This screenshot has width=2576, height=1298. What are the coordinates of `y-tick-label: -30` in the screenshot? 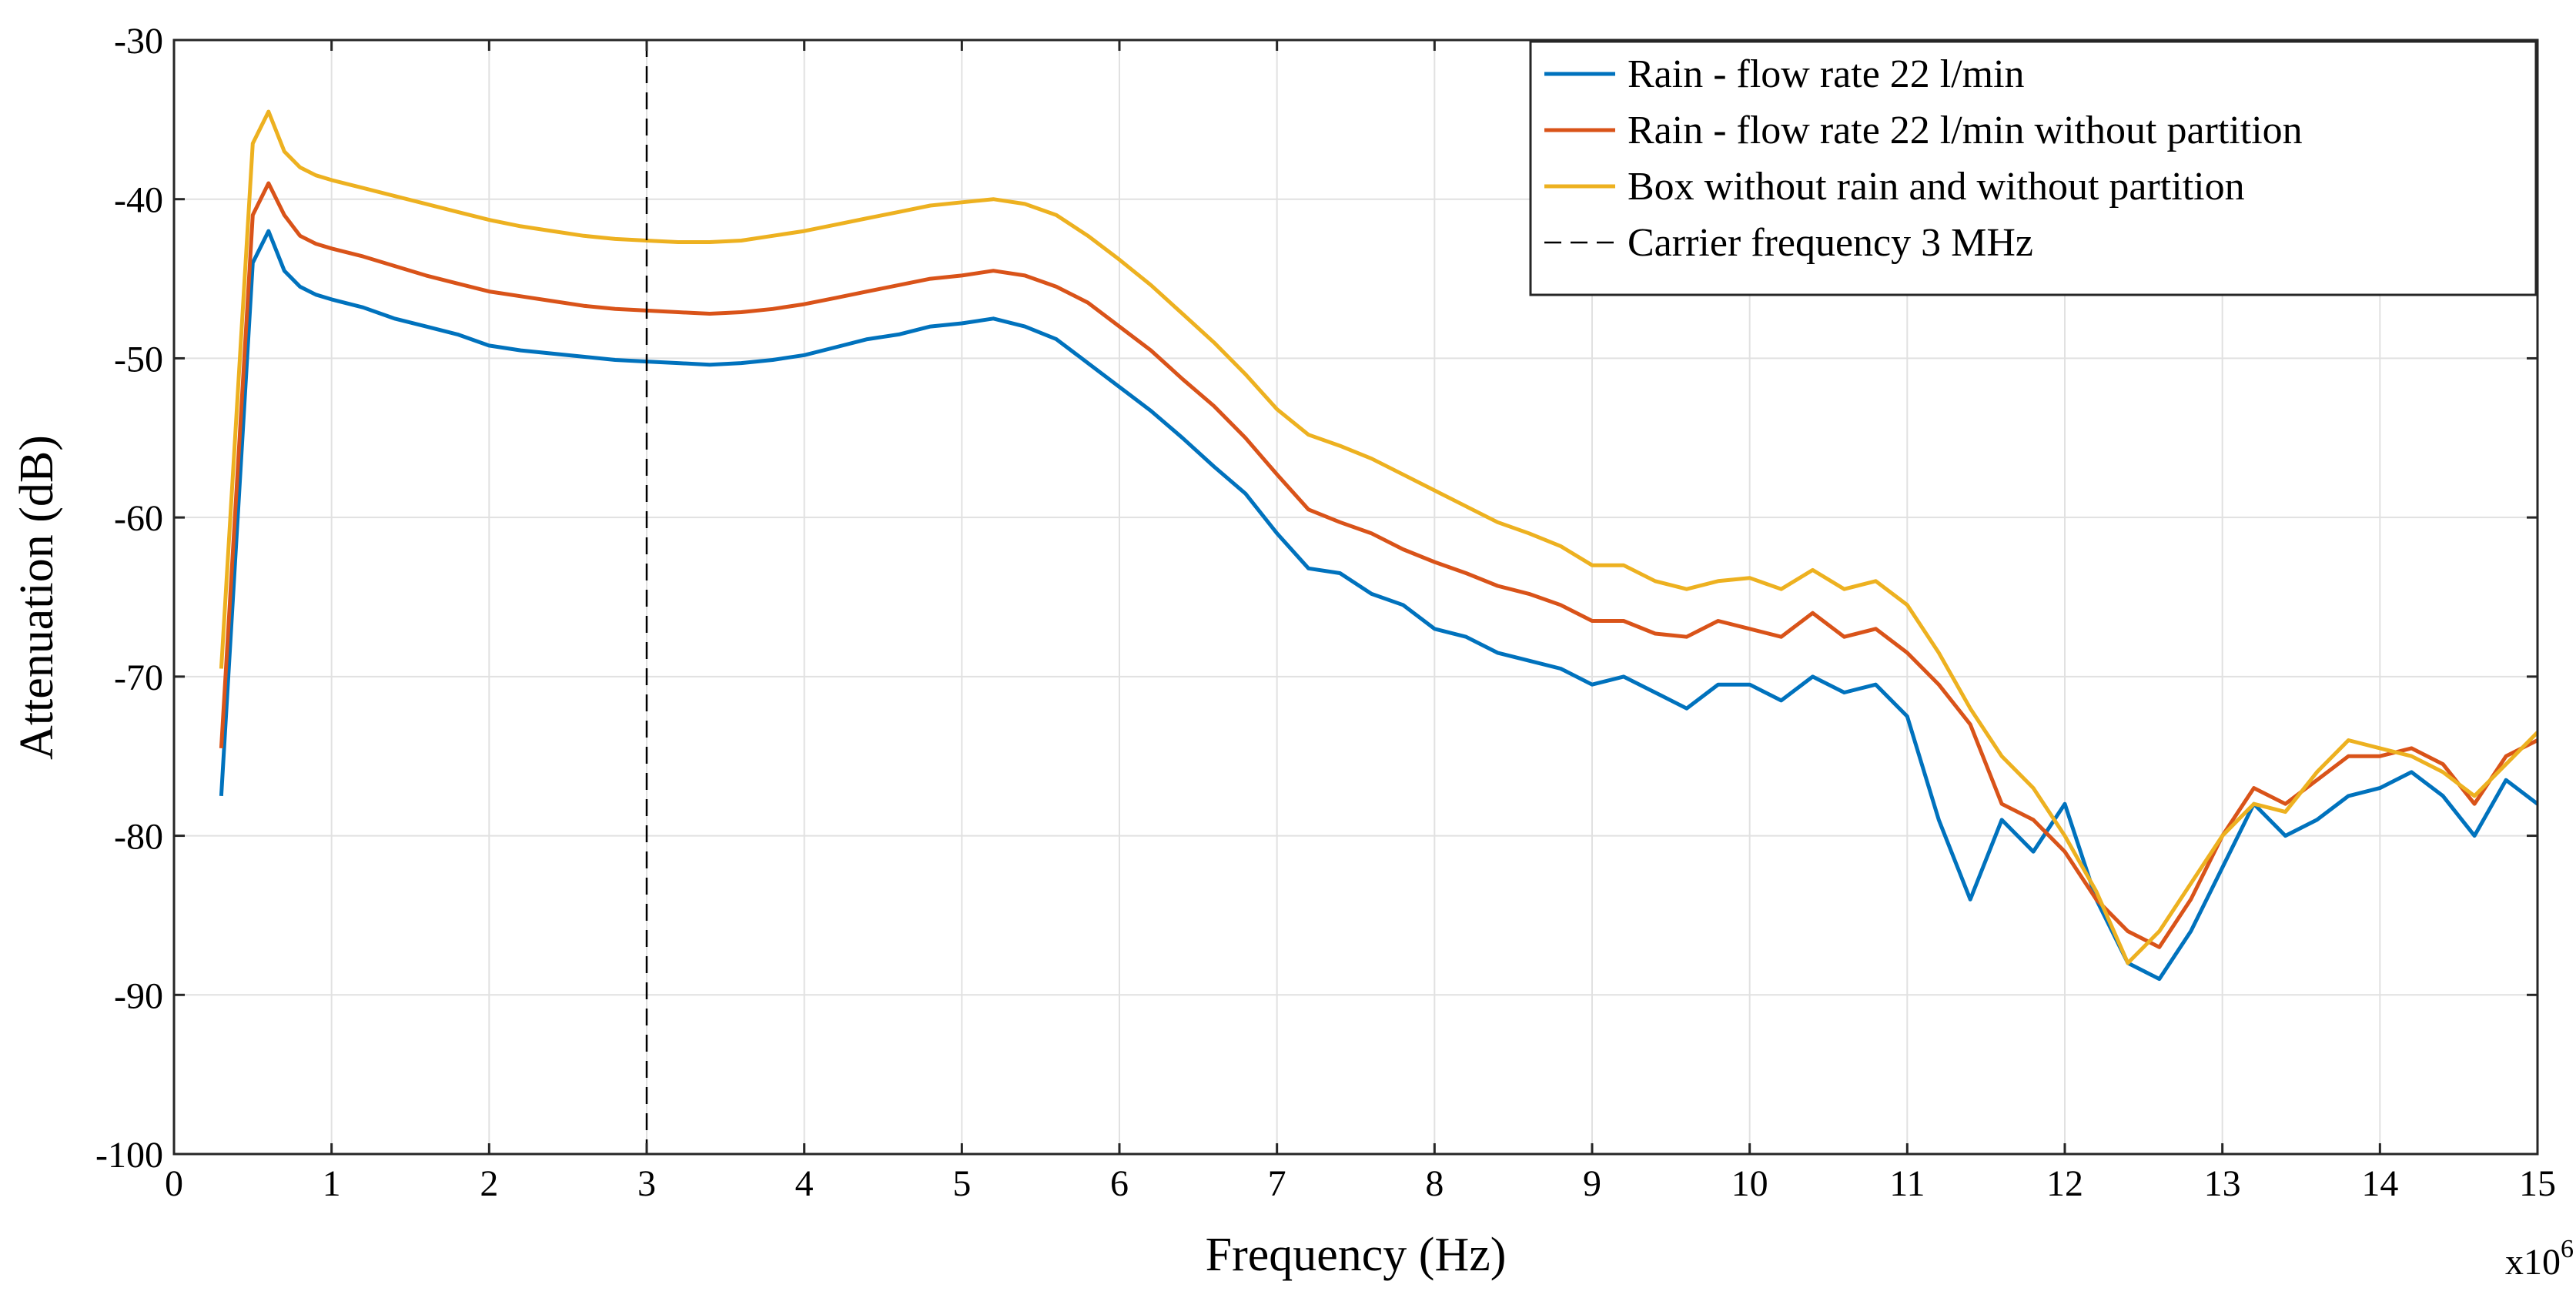 It's located at (139, 41).